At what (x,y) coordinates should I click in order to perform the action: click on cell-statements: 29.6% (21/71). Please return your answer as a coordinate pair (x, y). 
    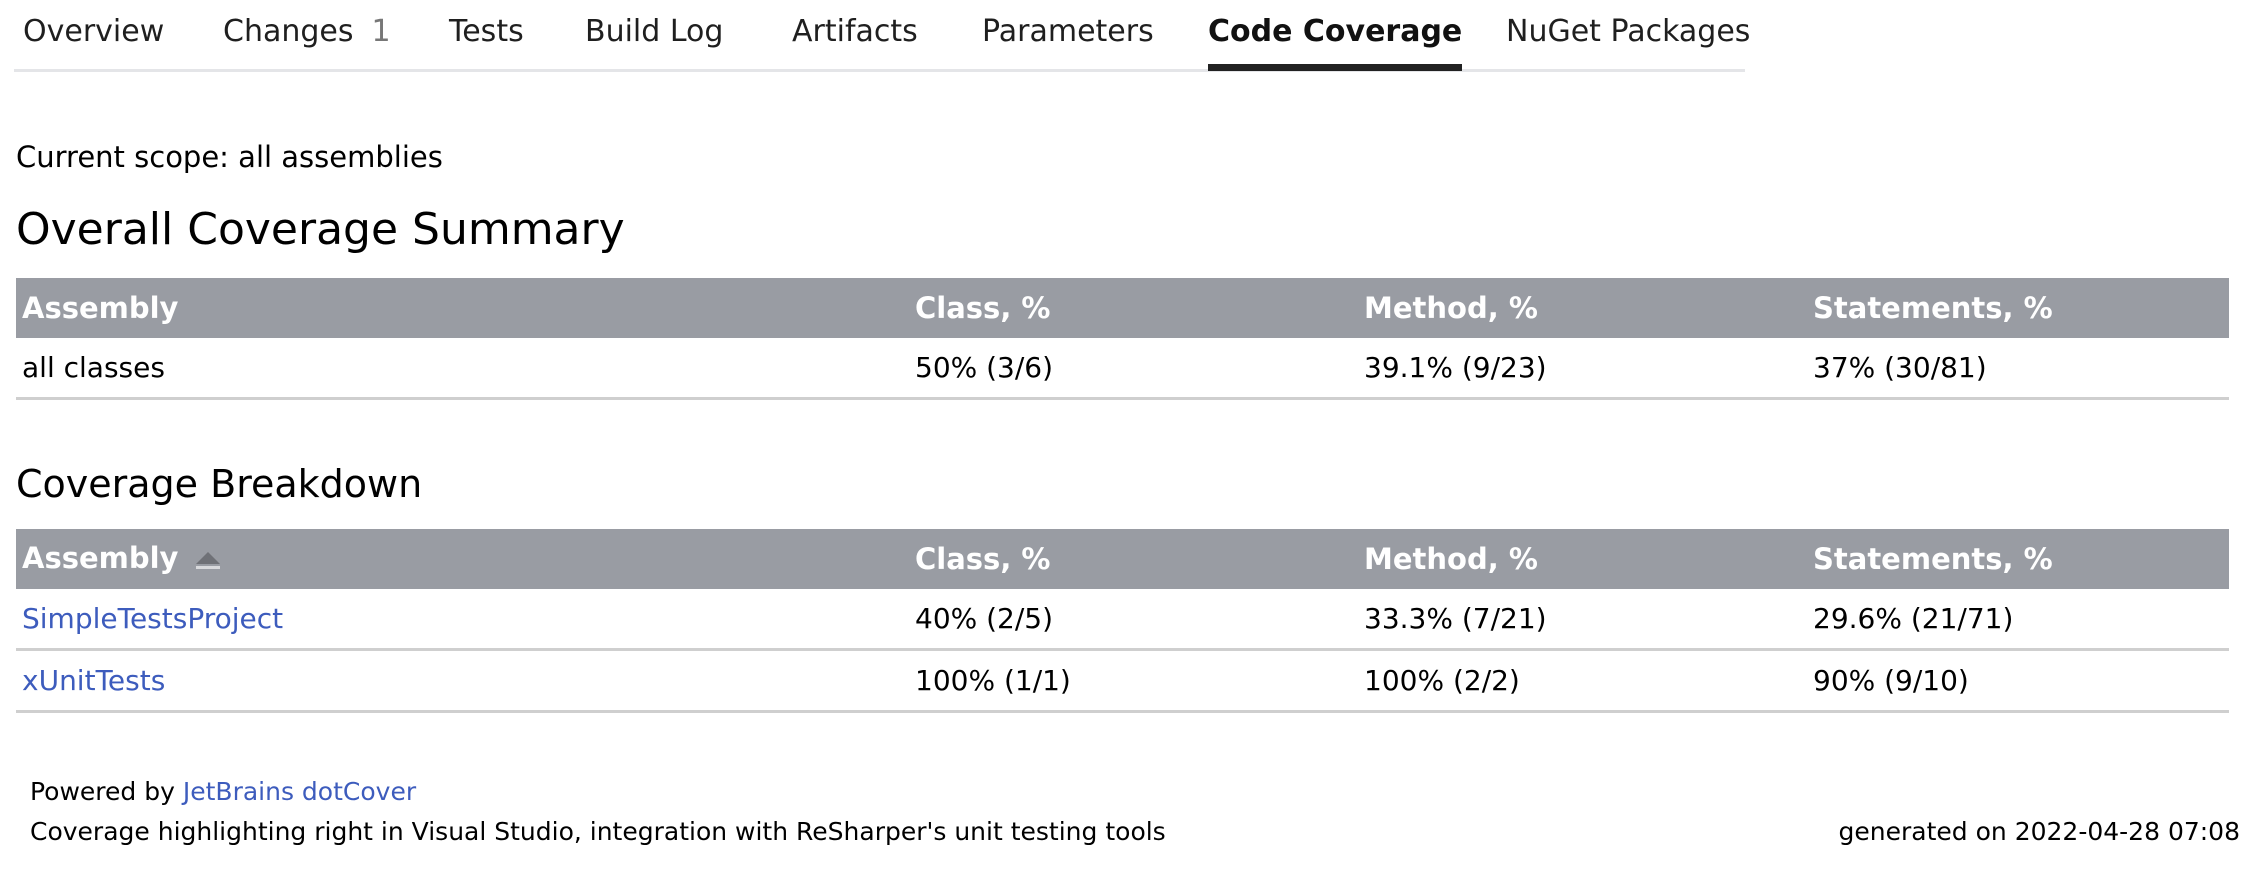
    Looking at the image, I should click on (2018, 620).